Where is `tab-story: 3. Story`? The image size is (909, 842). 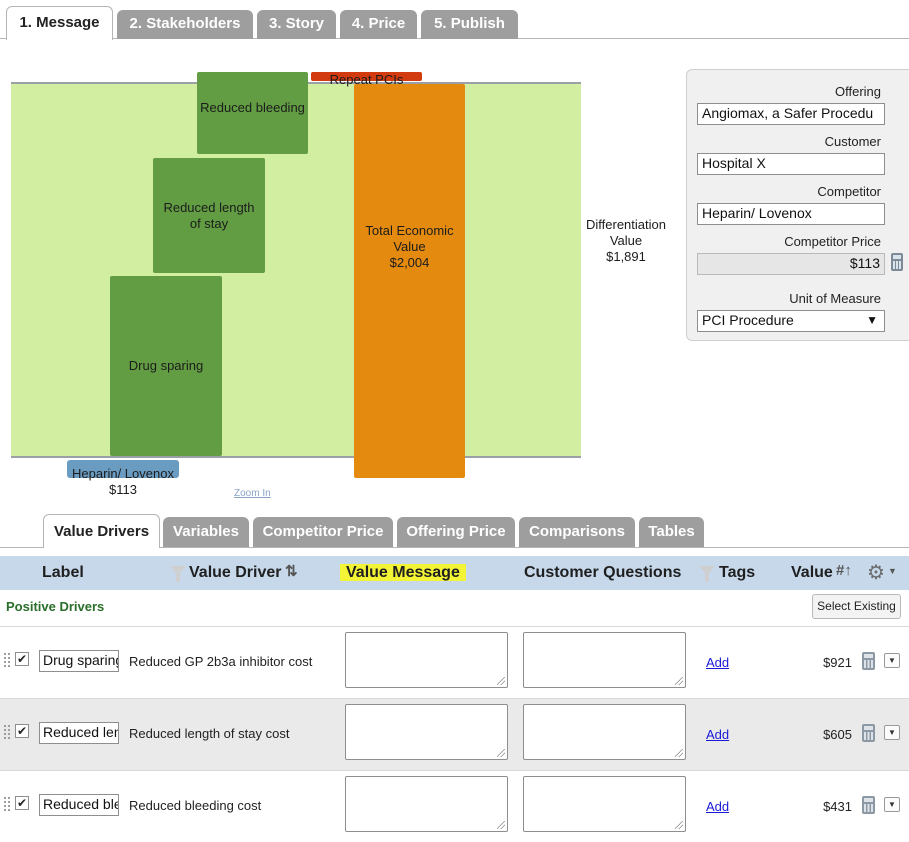
tab-story: 3. Story is located at coordinates (296, 24).